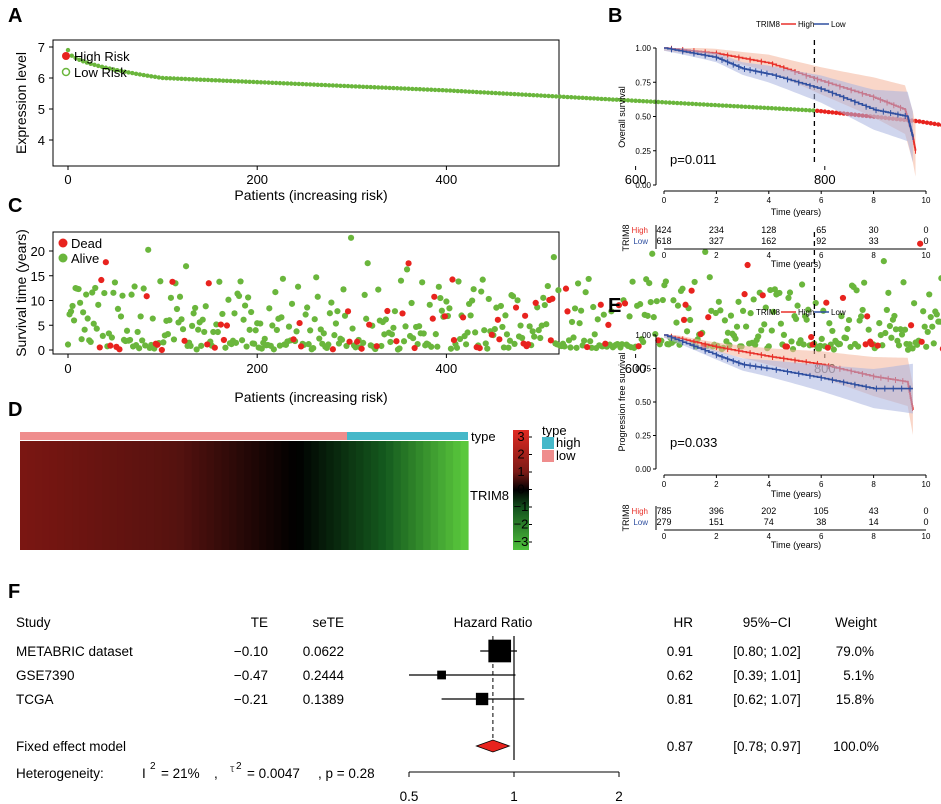 Image resolution: width=941 pixels, height=804 pixels. I want to click on forest-header-ci: 95%−CI, so click(767, 622).